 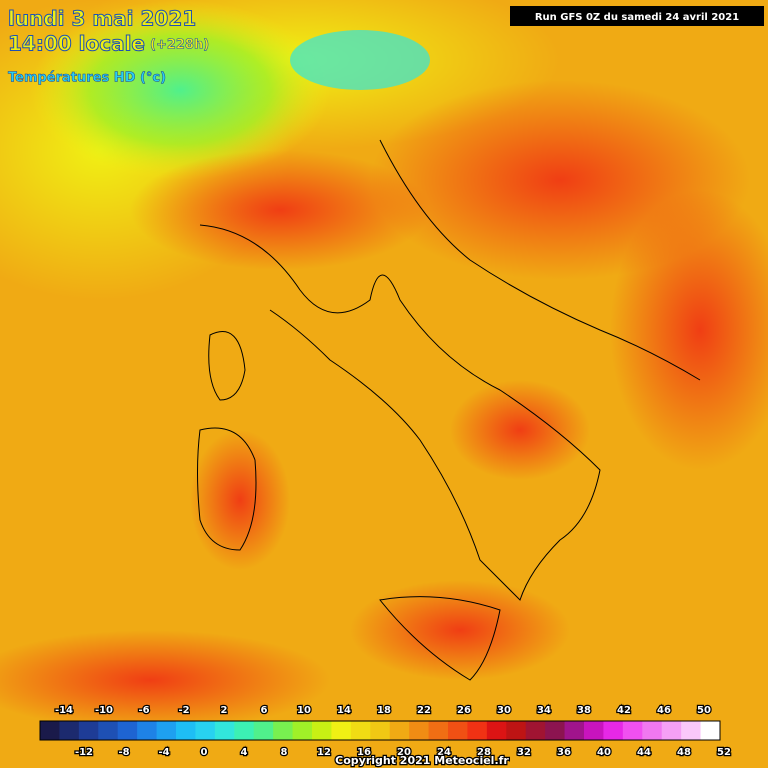 What do you see at coordinates (179, 45) in the screenshot?
I see `lead-time: (+228h)` at bounding box center [179, 45].